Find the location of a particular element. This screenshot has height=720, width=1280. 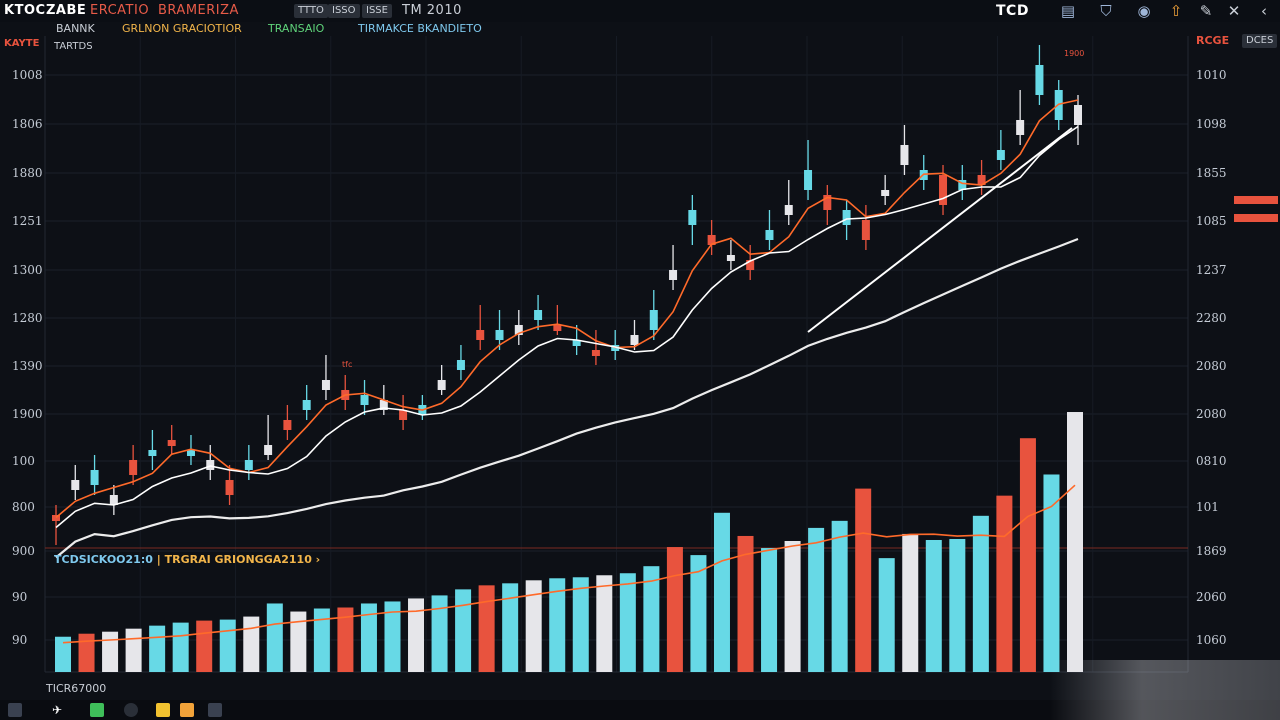

globe-icon: ◉ is located at coordinates (1144, 11).